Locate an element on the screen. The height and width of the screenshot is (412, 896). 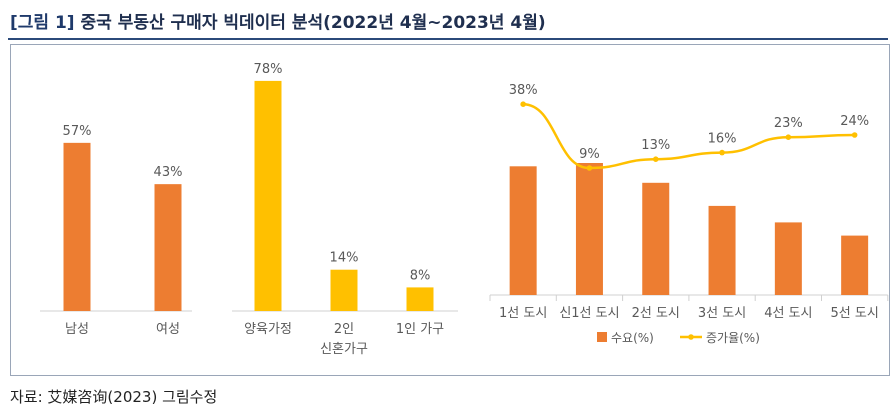
legend-swatch-demand is located at coordinates (602, 337).